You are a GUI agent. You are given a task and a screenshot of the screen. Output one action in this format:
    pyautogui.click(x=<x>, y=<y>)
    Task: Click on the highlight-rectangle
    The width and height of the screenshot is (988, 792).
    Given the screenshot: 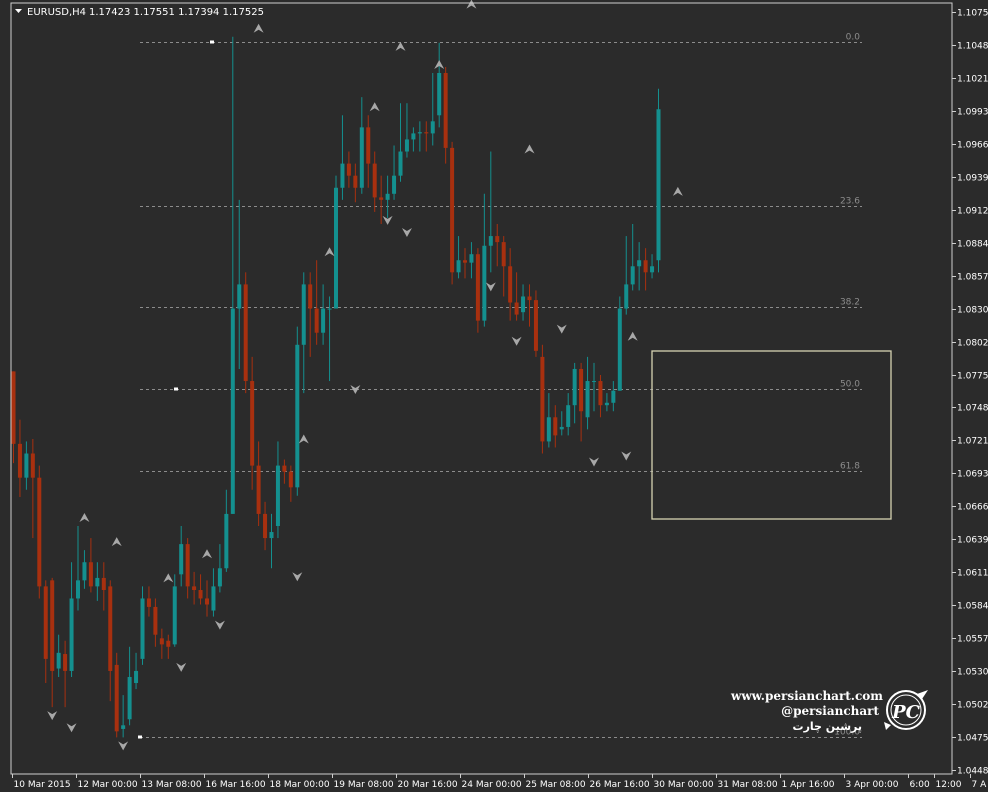 What is the action you would take?
    pyautogui.click(x=771, y=435)
    